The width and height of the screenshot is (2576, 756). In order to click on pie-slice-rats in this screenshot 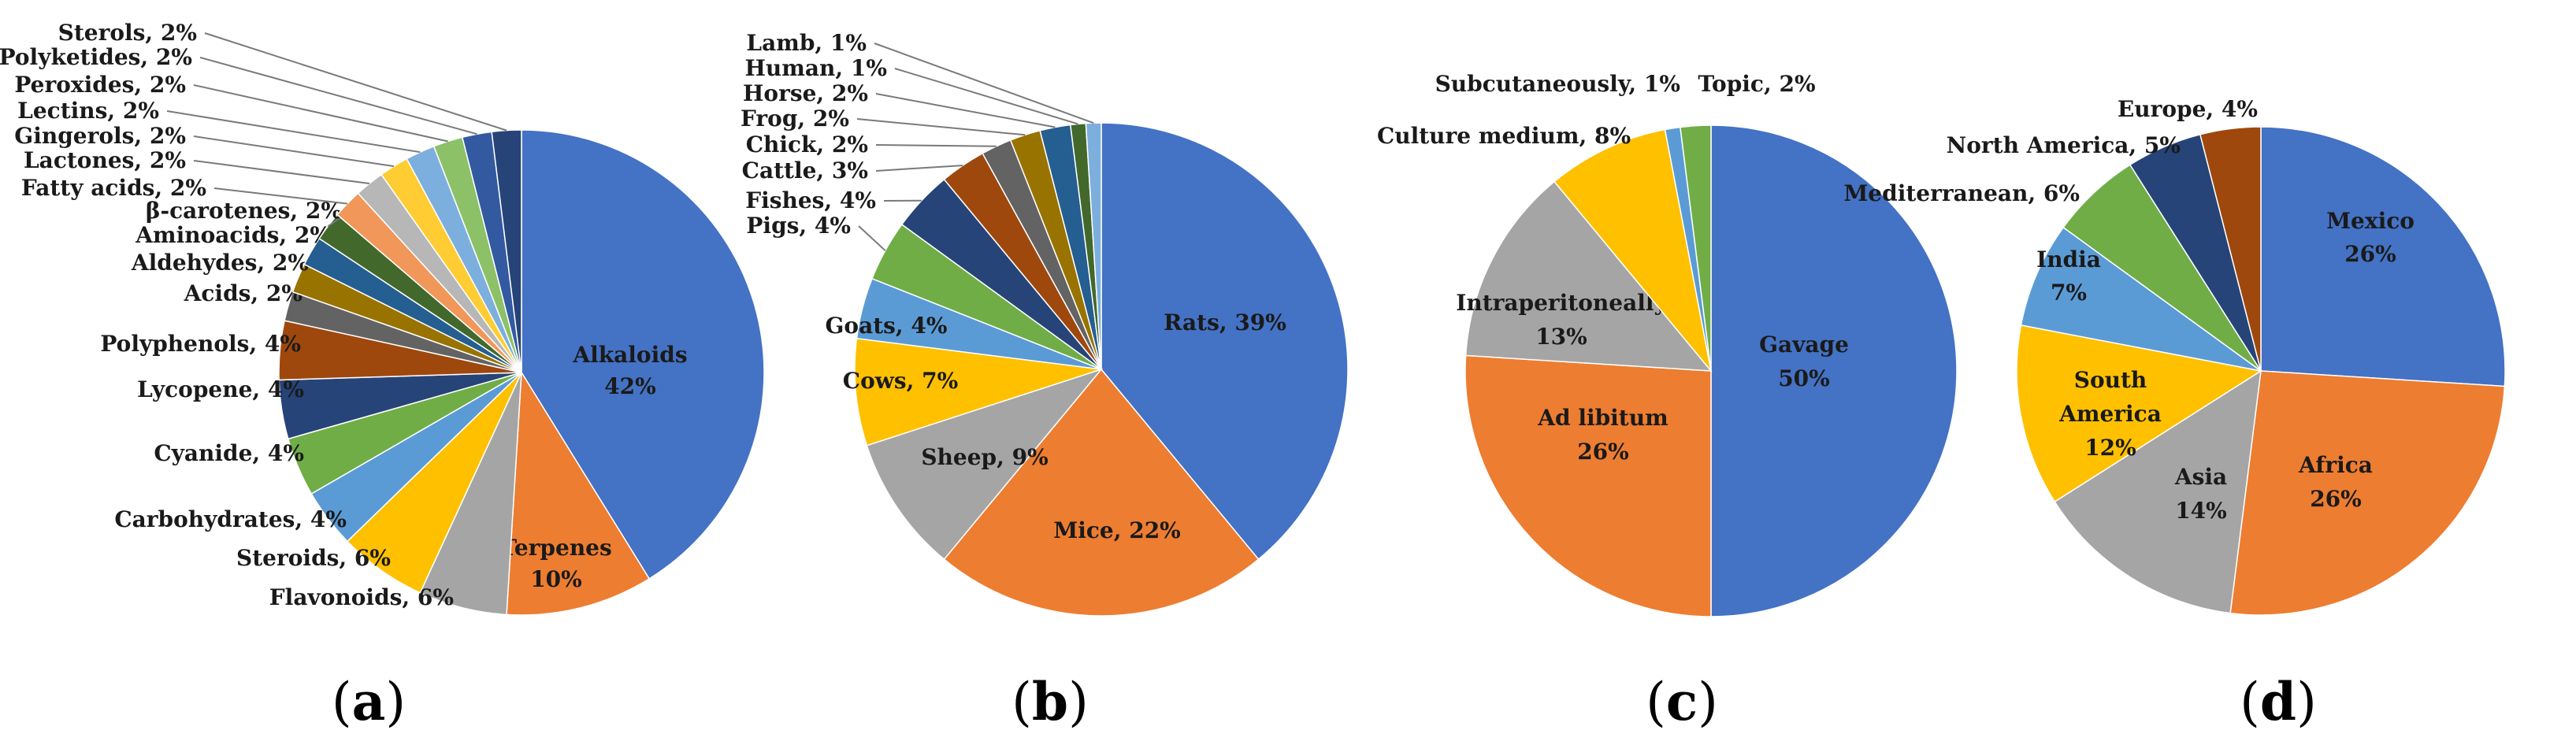, I will do `click(1225, 341)`.